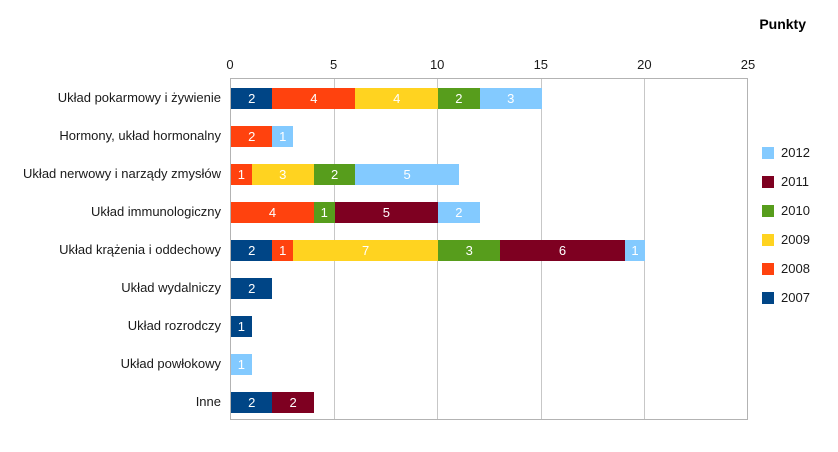  I want to click on legend-item-2010: 2010, so click(786, 210).